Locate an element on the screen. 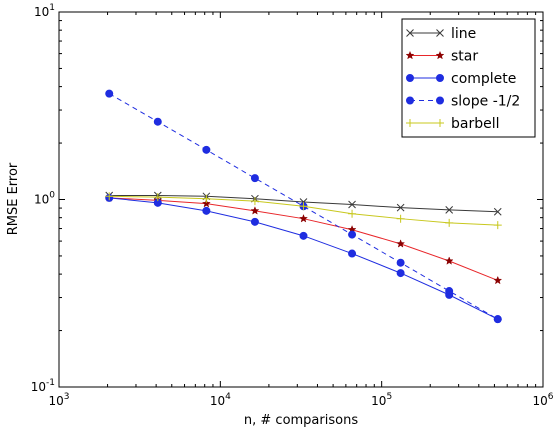  legend: line star complete slope -1/2 barbell is located at coordinates (468, 78).